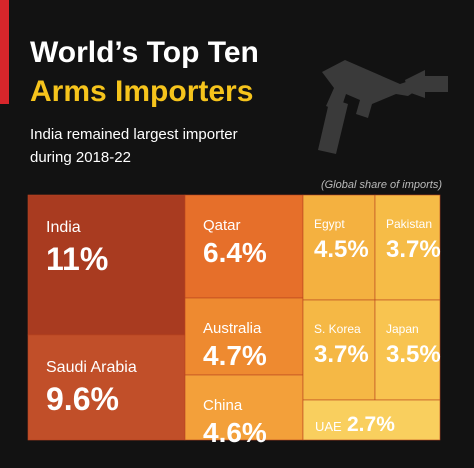 The width and height of the screenshot is (474, 468). I want to click on subtitle-line: during 2018-22, so click(80, 157).